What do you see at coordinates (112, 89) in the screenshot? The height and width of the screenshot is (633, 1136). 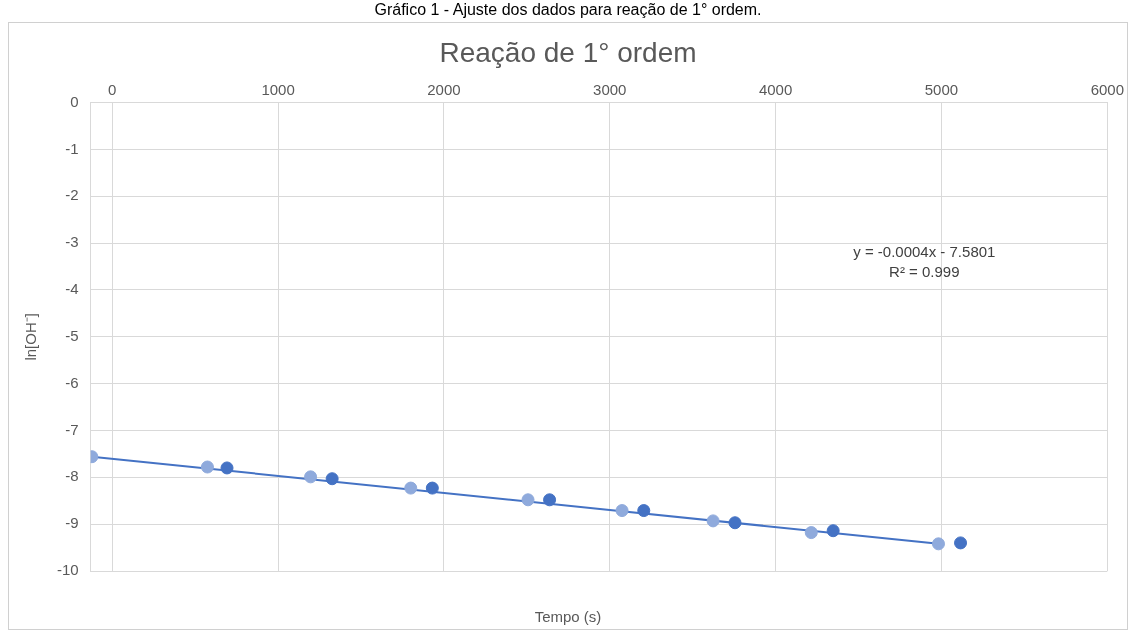 I see `x-tick-label: 0` at bounding box center [112, 89].